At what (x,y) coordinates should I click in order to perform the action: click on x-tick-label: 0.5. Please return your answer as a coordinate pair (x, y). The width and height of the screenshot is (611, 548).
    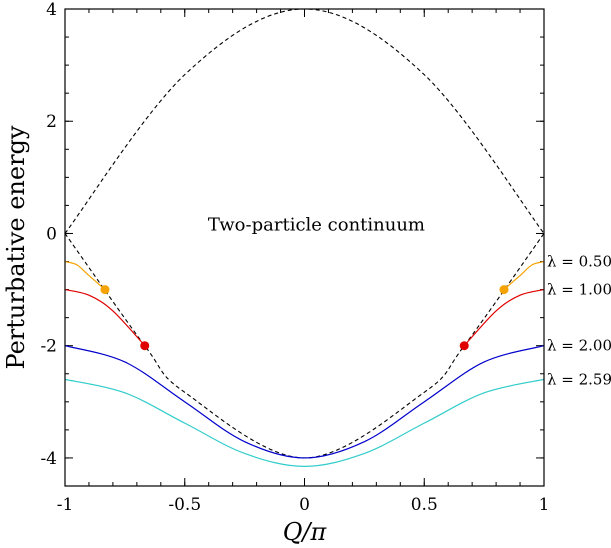
    Looking at the image, I should click on (424, 505).